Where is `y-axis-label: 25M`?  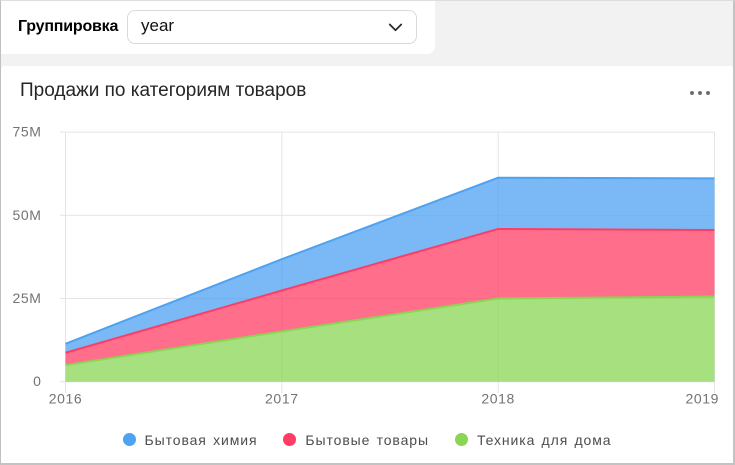 y-axis-label: 25M is located at coordinates (26, 298).